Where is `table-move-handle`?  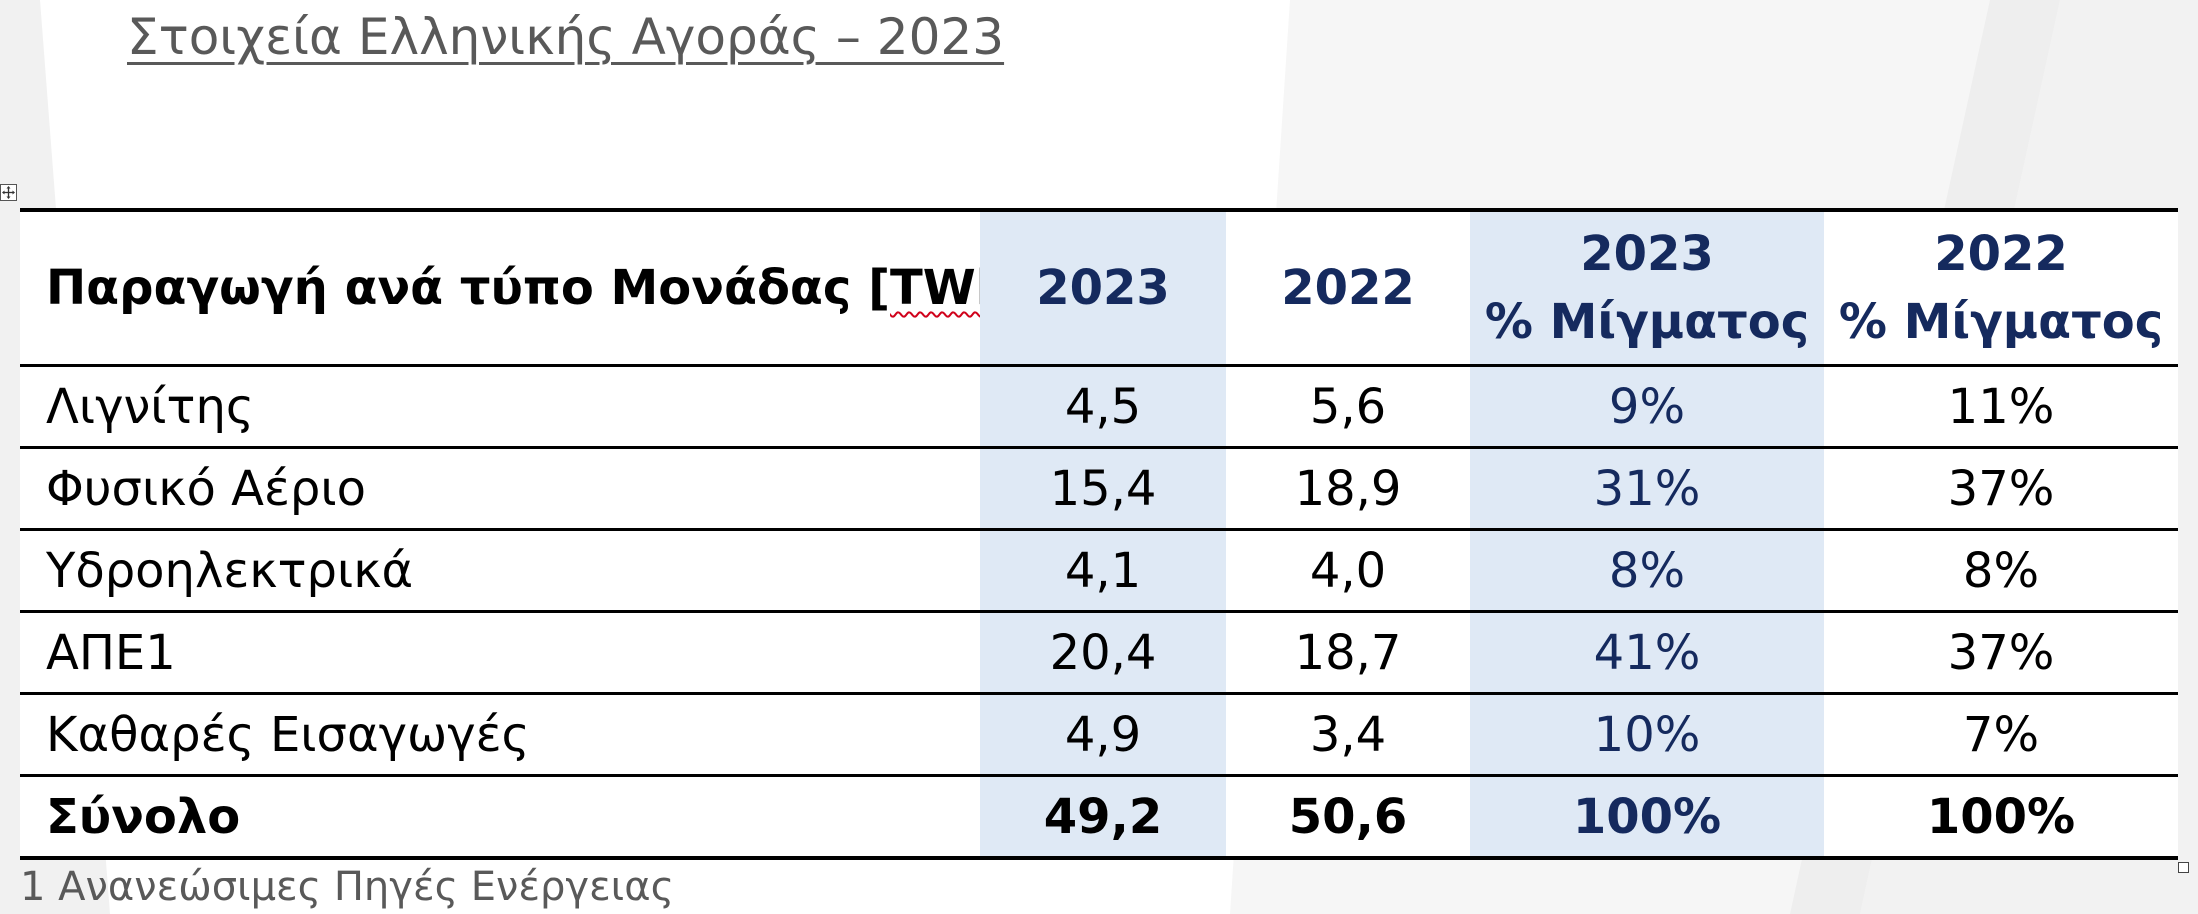
table-move-handle is located at coordinates (8, 192).